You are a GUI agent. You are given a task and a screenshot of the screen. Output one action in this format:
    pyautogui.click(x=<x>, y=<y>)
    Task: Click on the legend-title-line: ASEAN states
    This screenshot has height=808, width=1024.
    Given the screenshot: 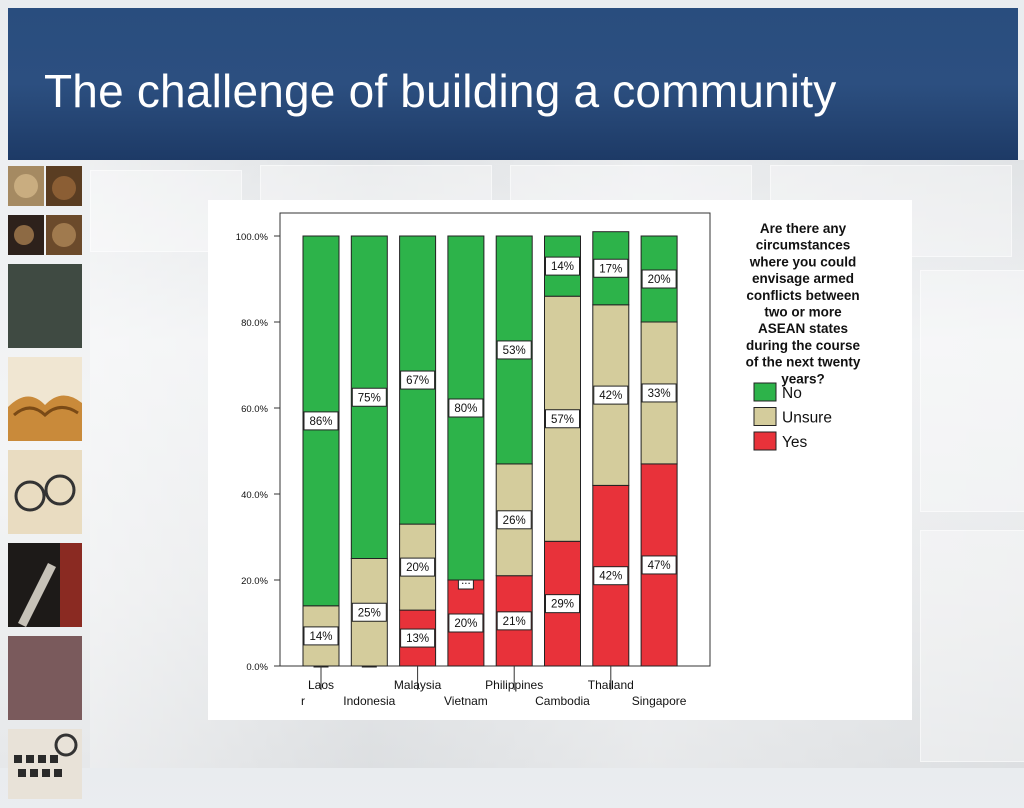 What is the action you would take?
    pyautogui.click(x=803, y=328)
    